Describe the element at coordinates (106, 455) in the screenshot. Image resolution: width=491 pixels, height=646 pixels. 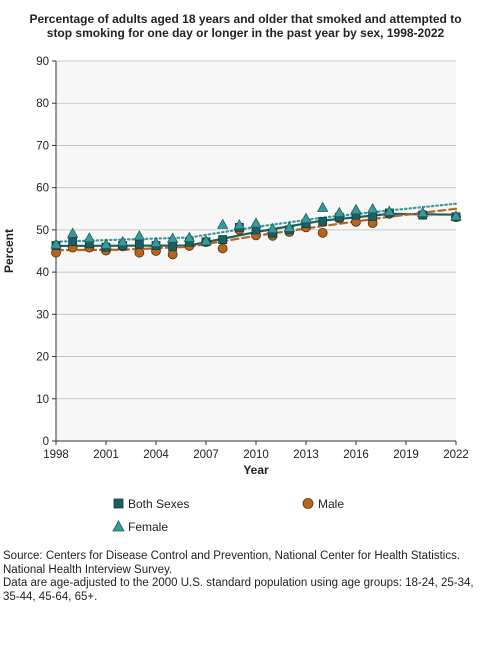
I see `x-tick-label: 2001` at that location.